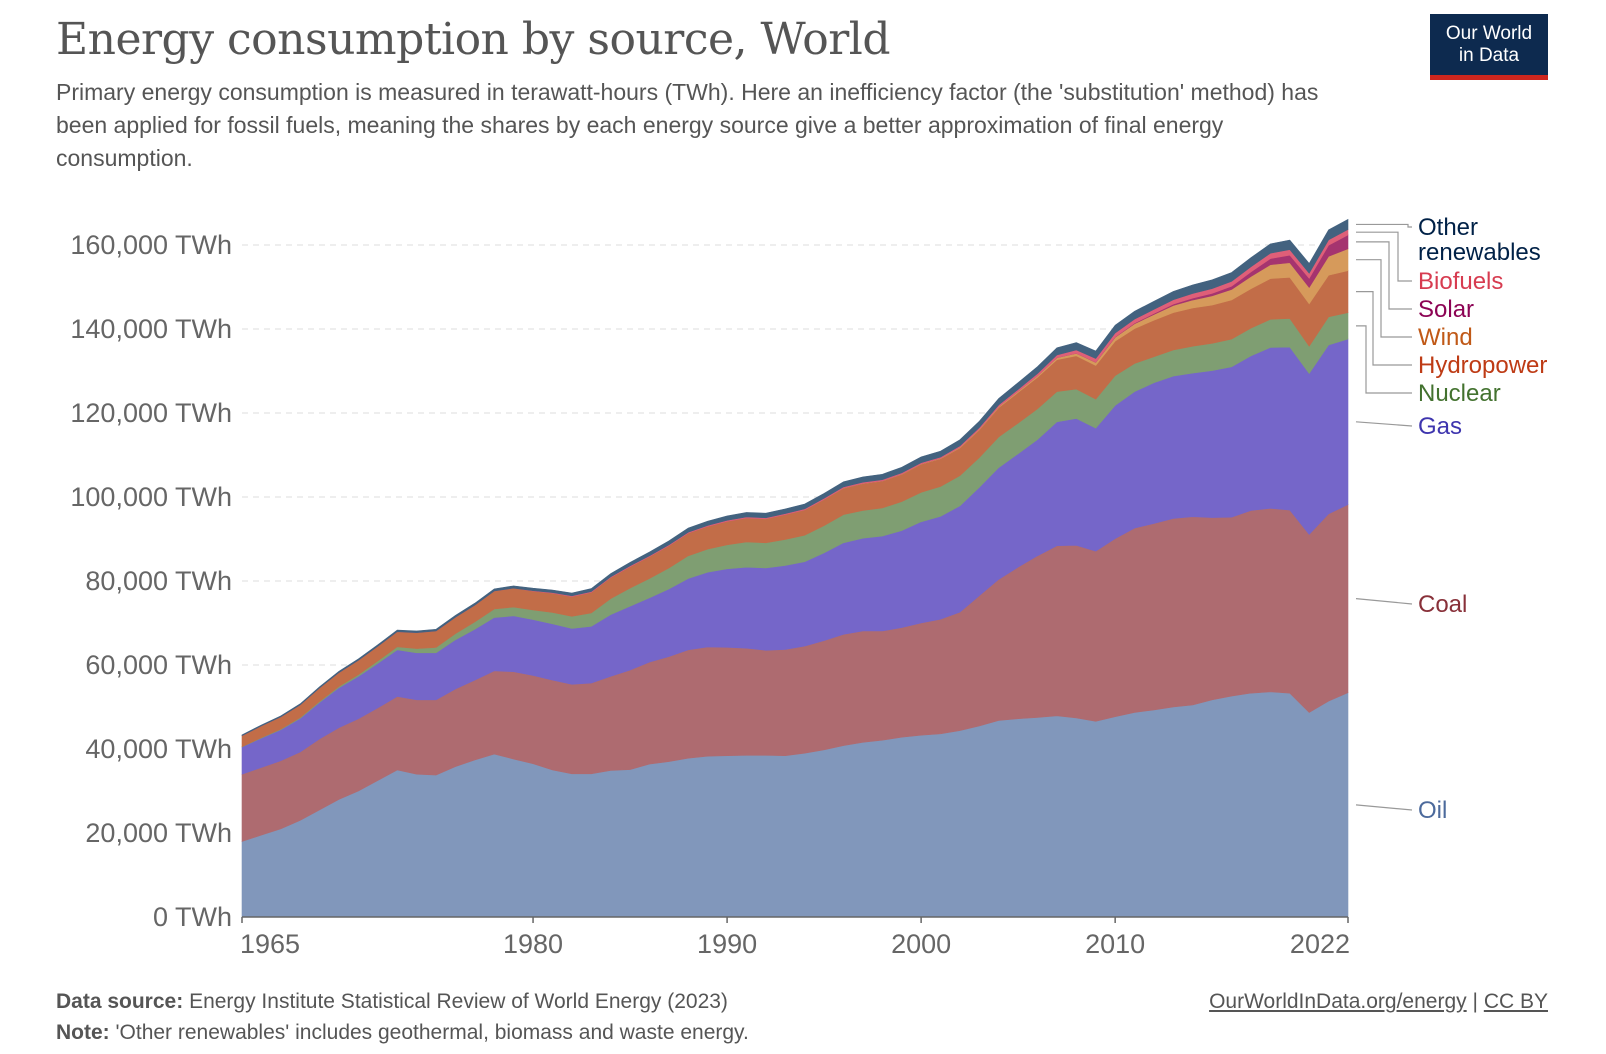  I want to click on footer-links: OurWorldInData.org/energy | CC BY, so click(1378, 1002).